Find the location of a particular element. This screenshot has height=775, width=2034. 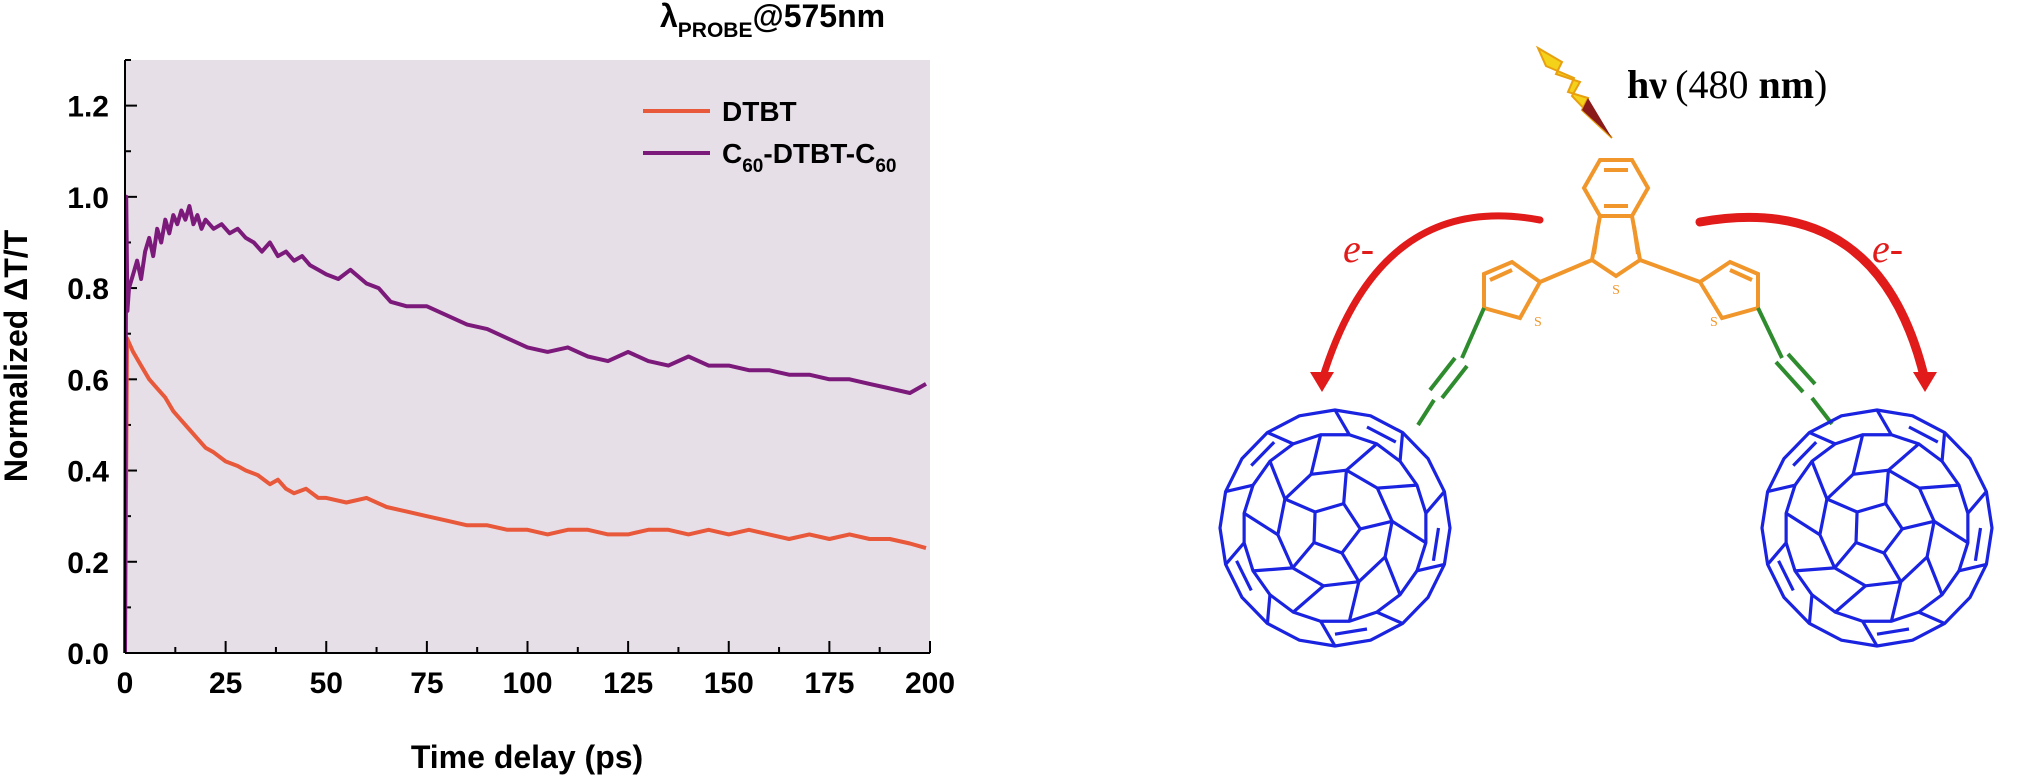

x-tick-labels: 0 25 50 75 100 125 150 175 200 is located at coordinates (536, 683).